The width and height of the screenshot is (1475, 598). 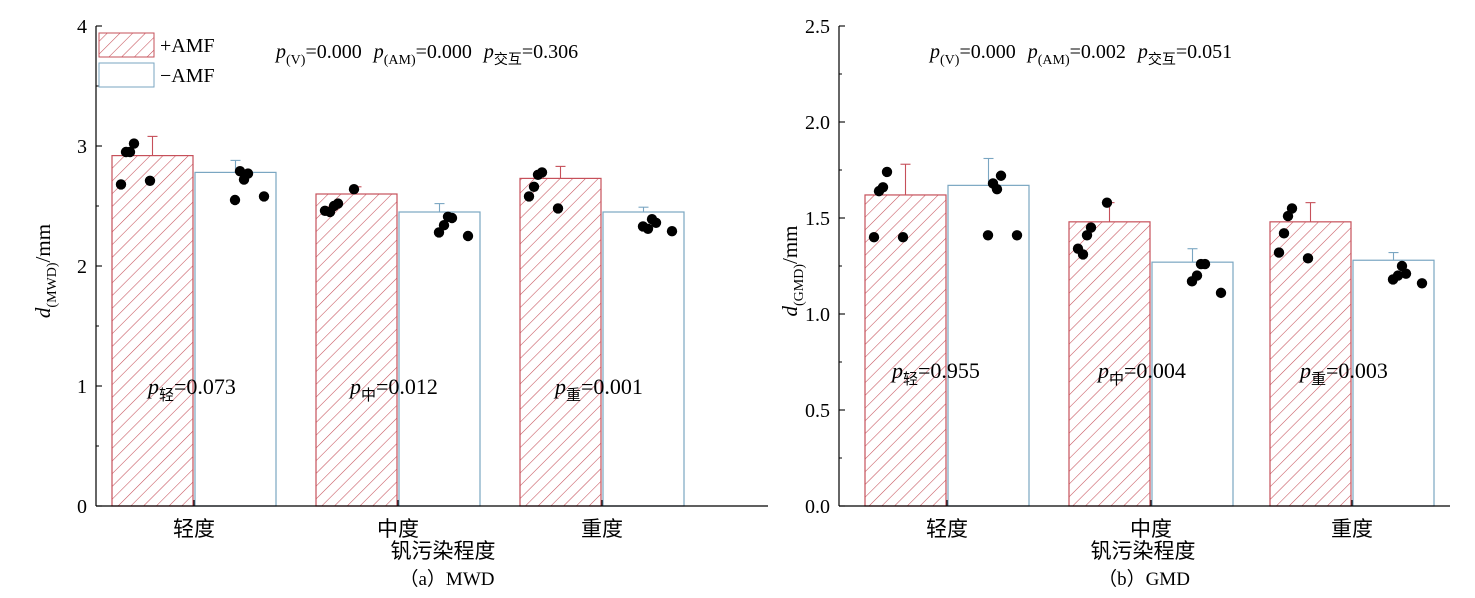 I want to click on y-tick-label: 0, so click(x=82, y=507).